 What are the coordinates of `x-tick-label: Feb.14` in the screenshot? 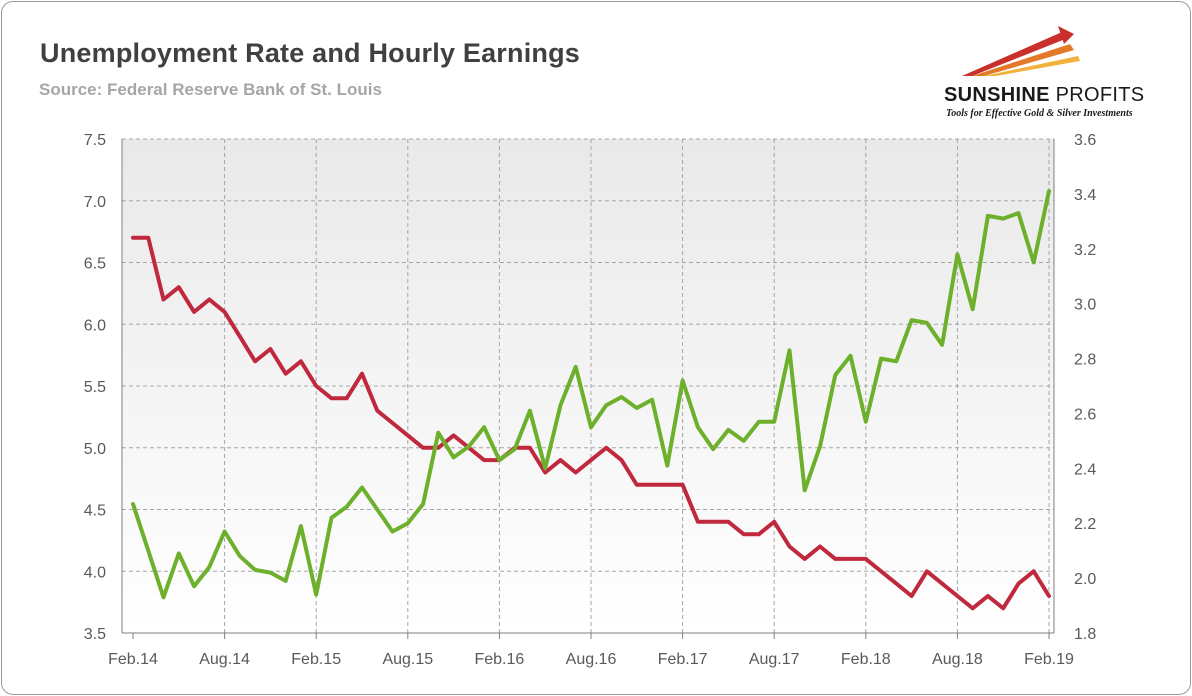 It's located at (133, 659).